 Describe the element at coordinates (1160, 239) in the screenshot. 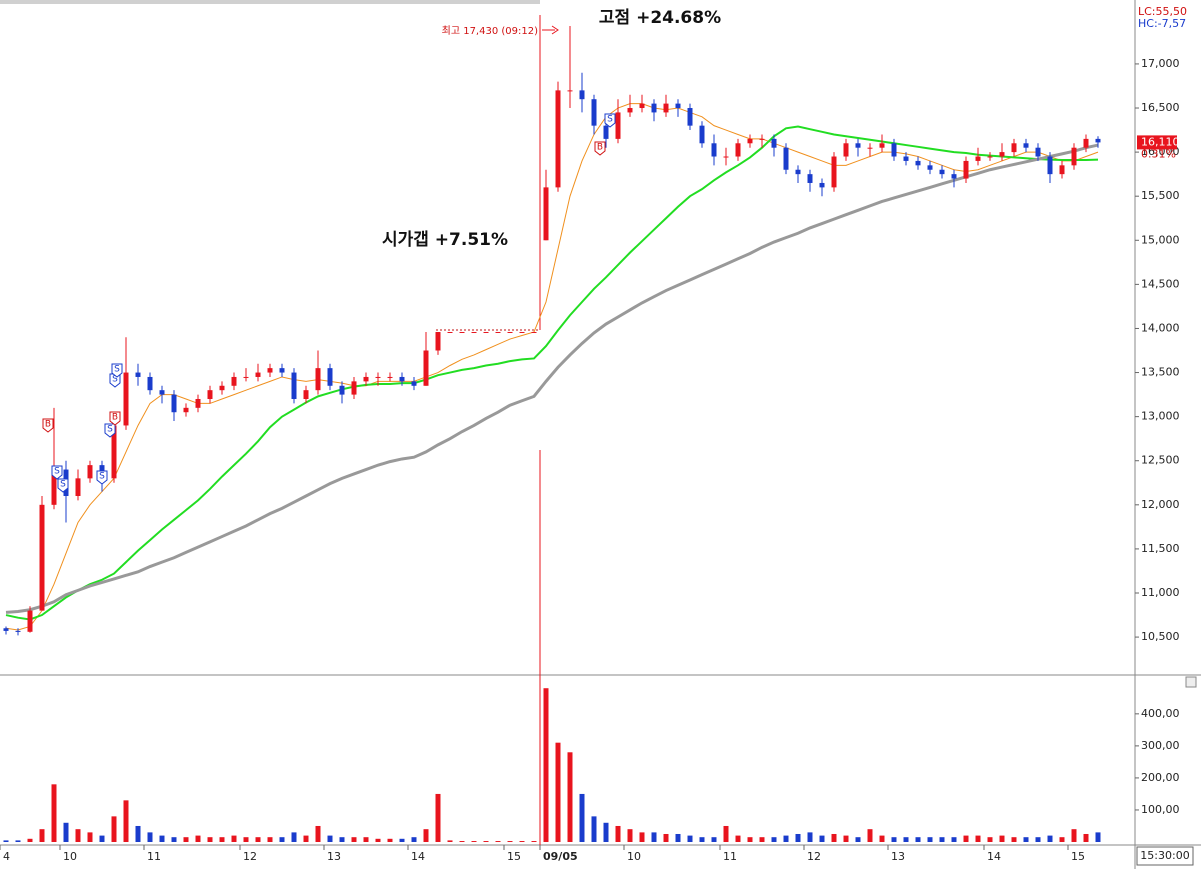

I see `y-tick-label: 15,000` at that location.